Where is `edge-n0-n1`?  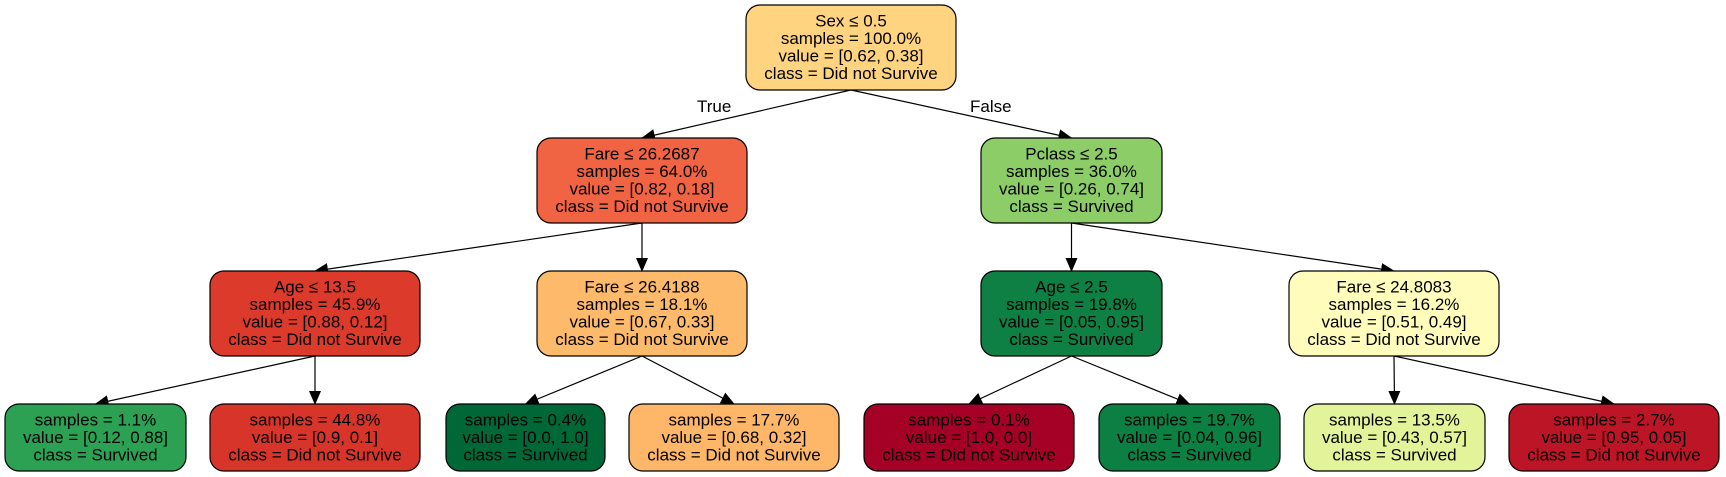
edge-n0-n1 is located at coordinates (746, 115).